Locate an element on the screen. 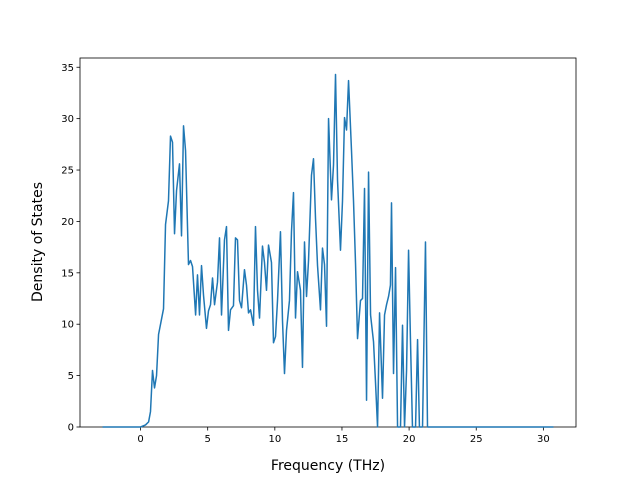 Image resolution: width=640 pixels, height=480 pixels. y-axis-label: Density of States is located at coordinates (38, 242).